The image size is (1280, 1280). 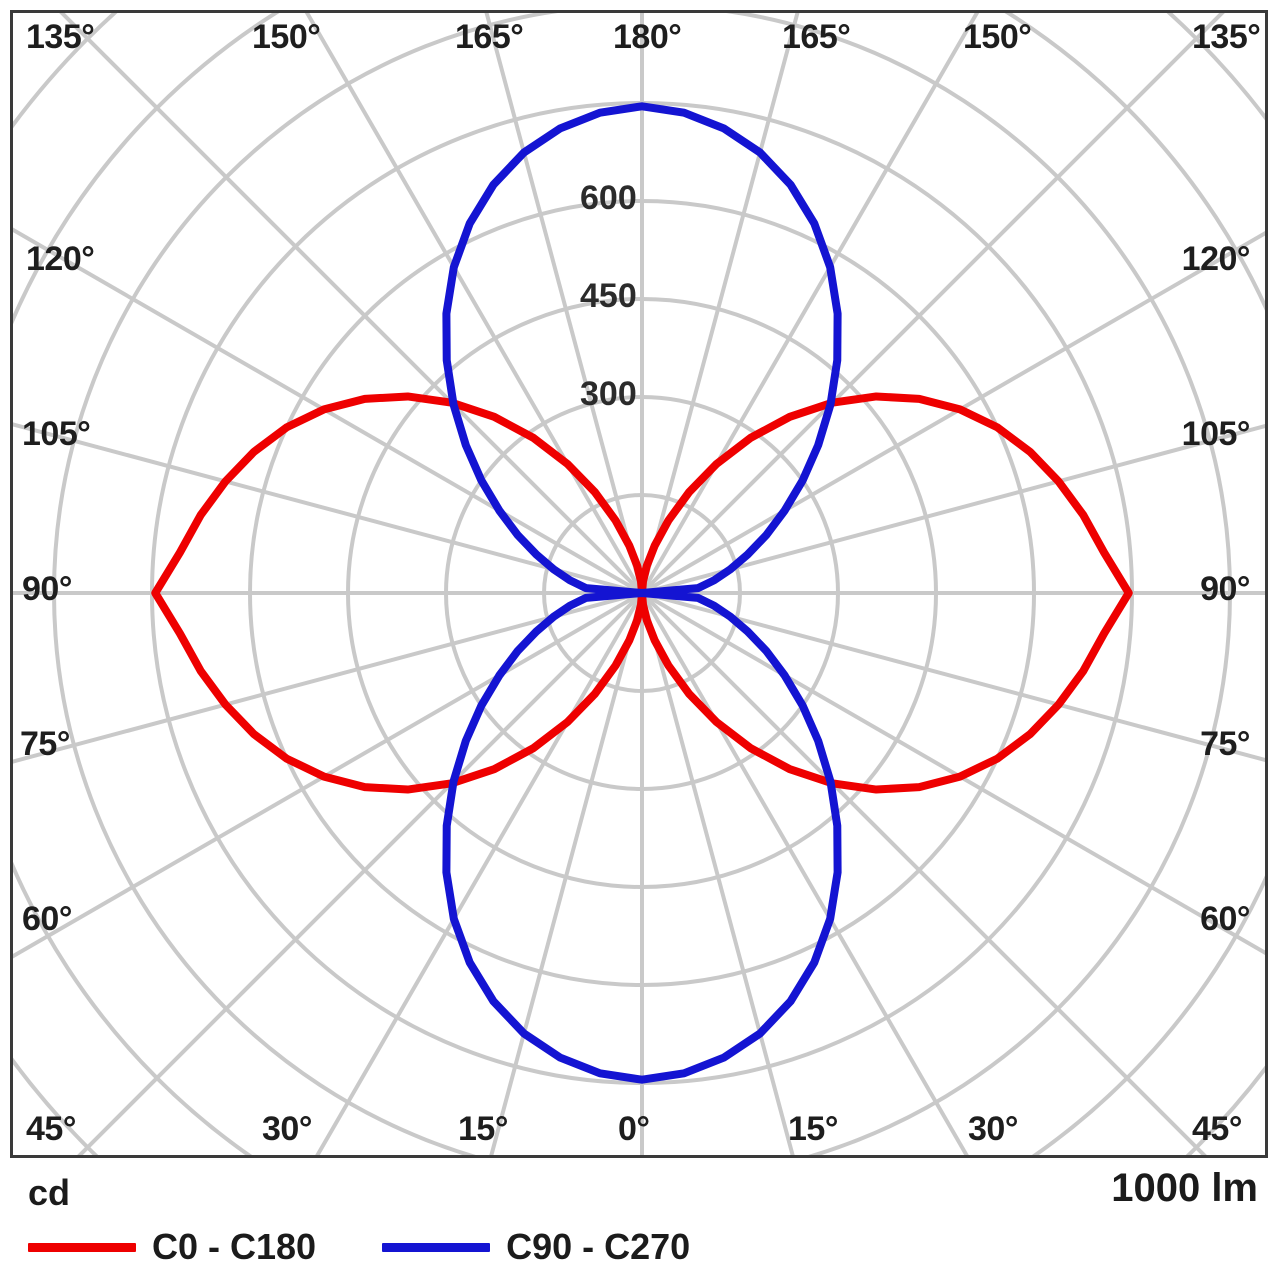 I want to click on angle-label-right-5: 60°, so click(x=1225, y=919).